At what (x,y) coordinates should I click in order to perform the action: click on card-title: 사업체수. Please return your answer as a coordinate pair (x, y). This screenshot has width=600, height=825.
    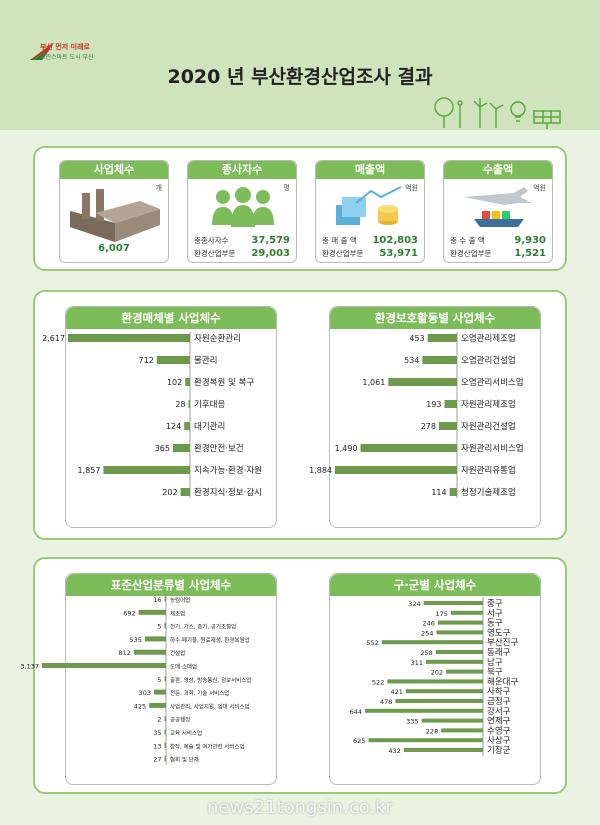
    Looking at the image, I should click on (114, 170).